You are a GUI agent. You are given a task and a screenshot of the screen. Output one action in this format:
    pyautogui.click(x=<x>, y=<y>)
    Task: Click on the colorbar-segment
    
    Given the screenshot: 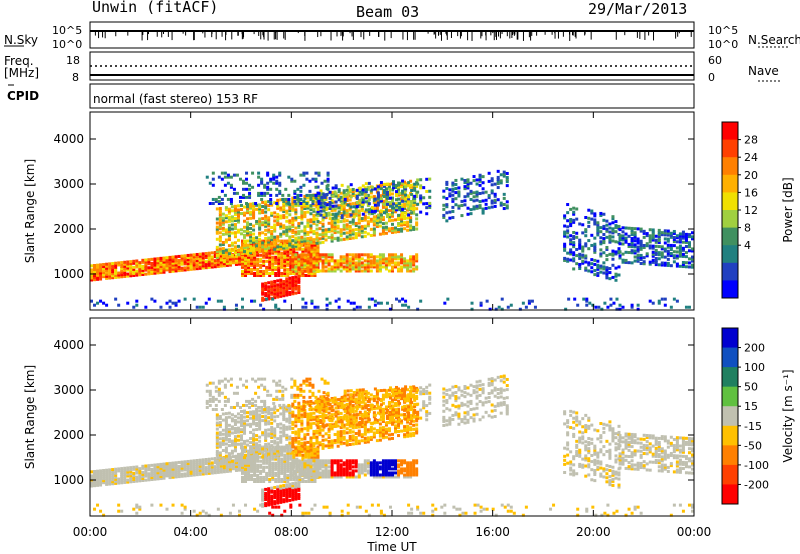 What is the action you would take?
    pyautogui.click(x=730, y=183)
    